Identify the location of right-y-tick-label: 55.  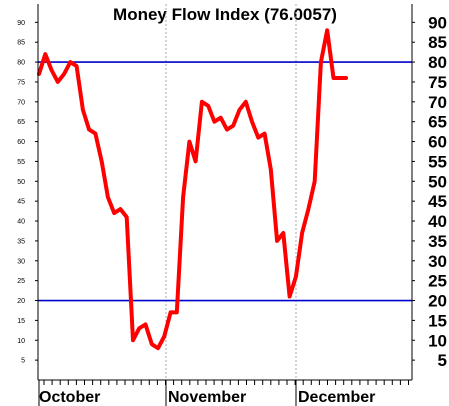
(437, 161).